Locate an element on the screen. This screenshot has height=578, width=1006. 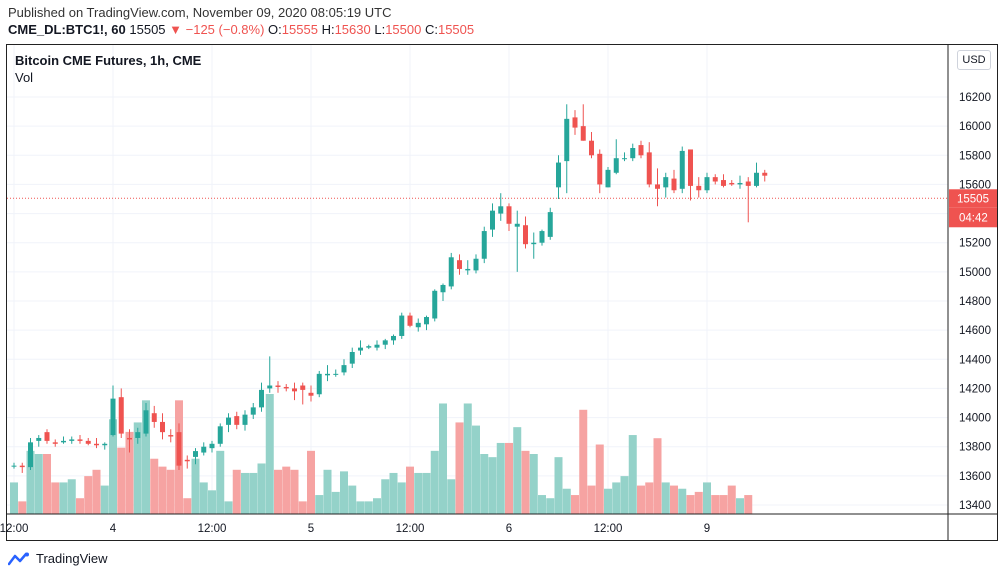
x-tick-label: 4 is located at coordinates (113, 529).